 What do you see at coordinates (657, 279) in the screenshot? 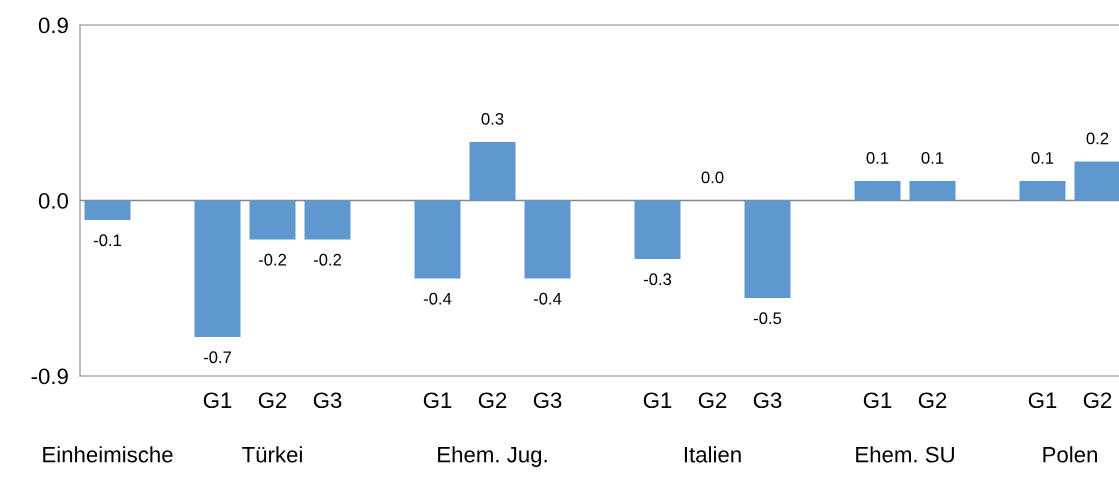
I see `data-label: -0.3` at bounding box center [657, 279].